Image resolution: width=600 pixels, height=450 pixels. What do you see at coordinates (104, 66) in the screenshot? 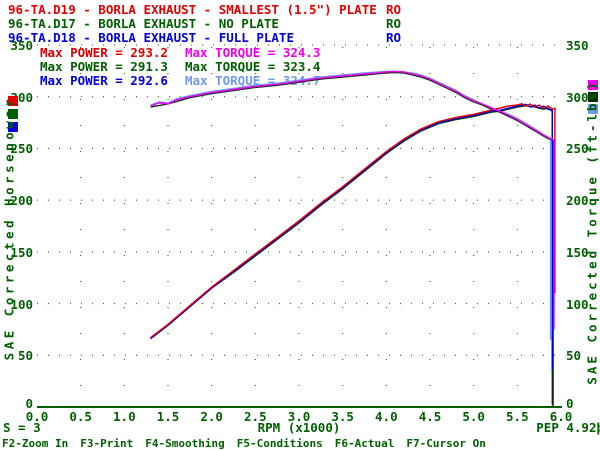
I see `legend-max-power-value: Max POWER = 291.3` at bounding box center [104, 66].